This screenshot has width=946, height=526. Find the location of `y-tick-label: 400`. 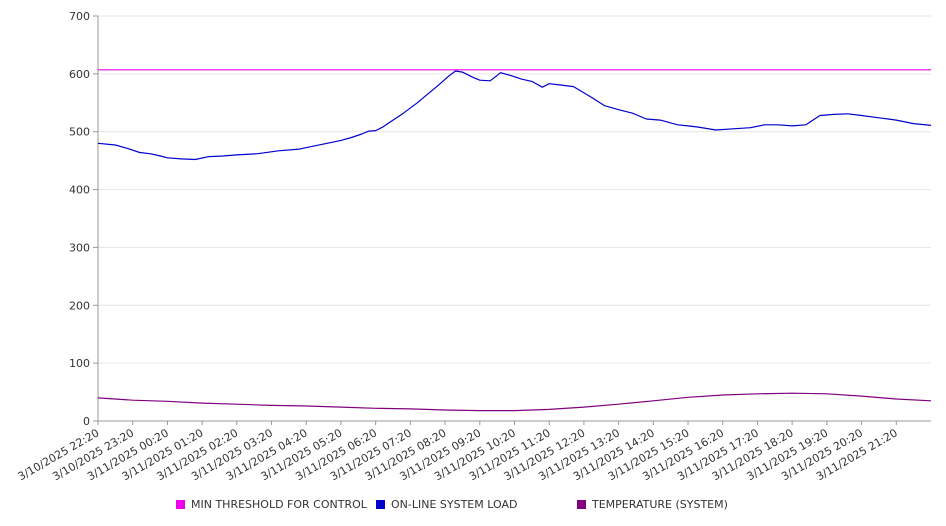

y-tick-label: 400 is located at coordinates (79, 190).